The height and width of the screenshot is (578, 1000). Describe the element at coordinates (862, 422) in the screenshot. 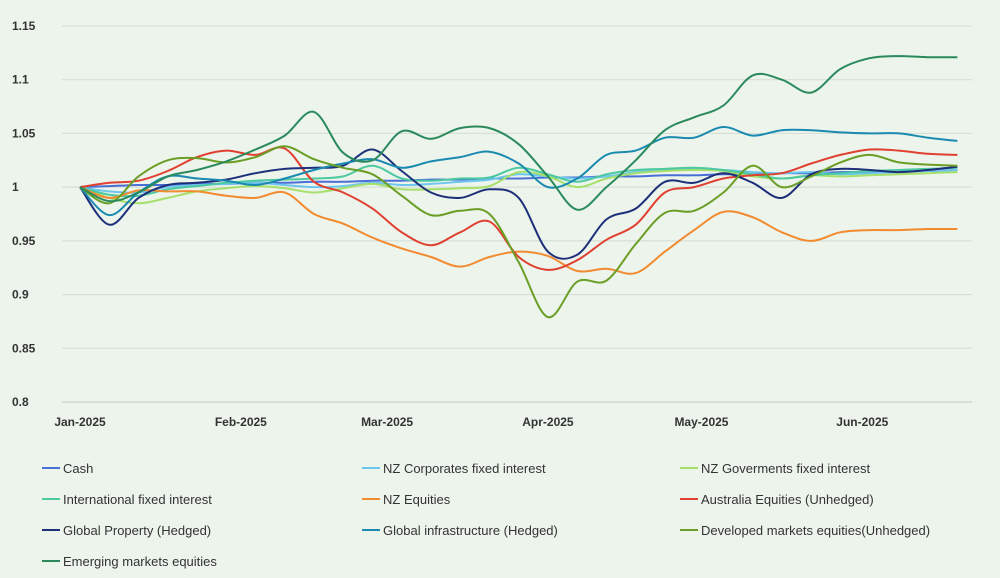

I see `x-tick-label: Jun-2025` at that location.